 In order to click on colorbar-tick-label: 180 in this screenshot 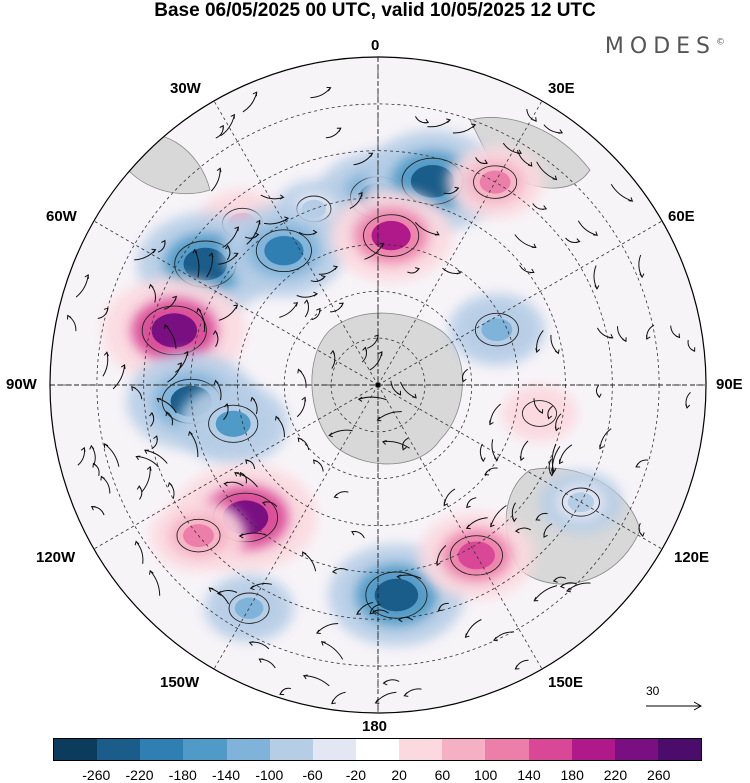, I will do `click(572, 775)`.